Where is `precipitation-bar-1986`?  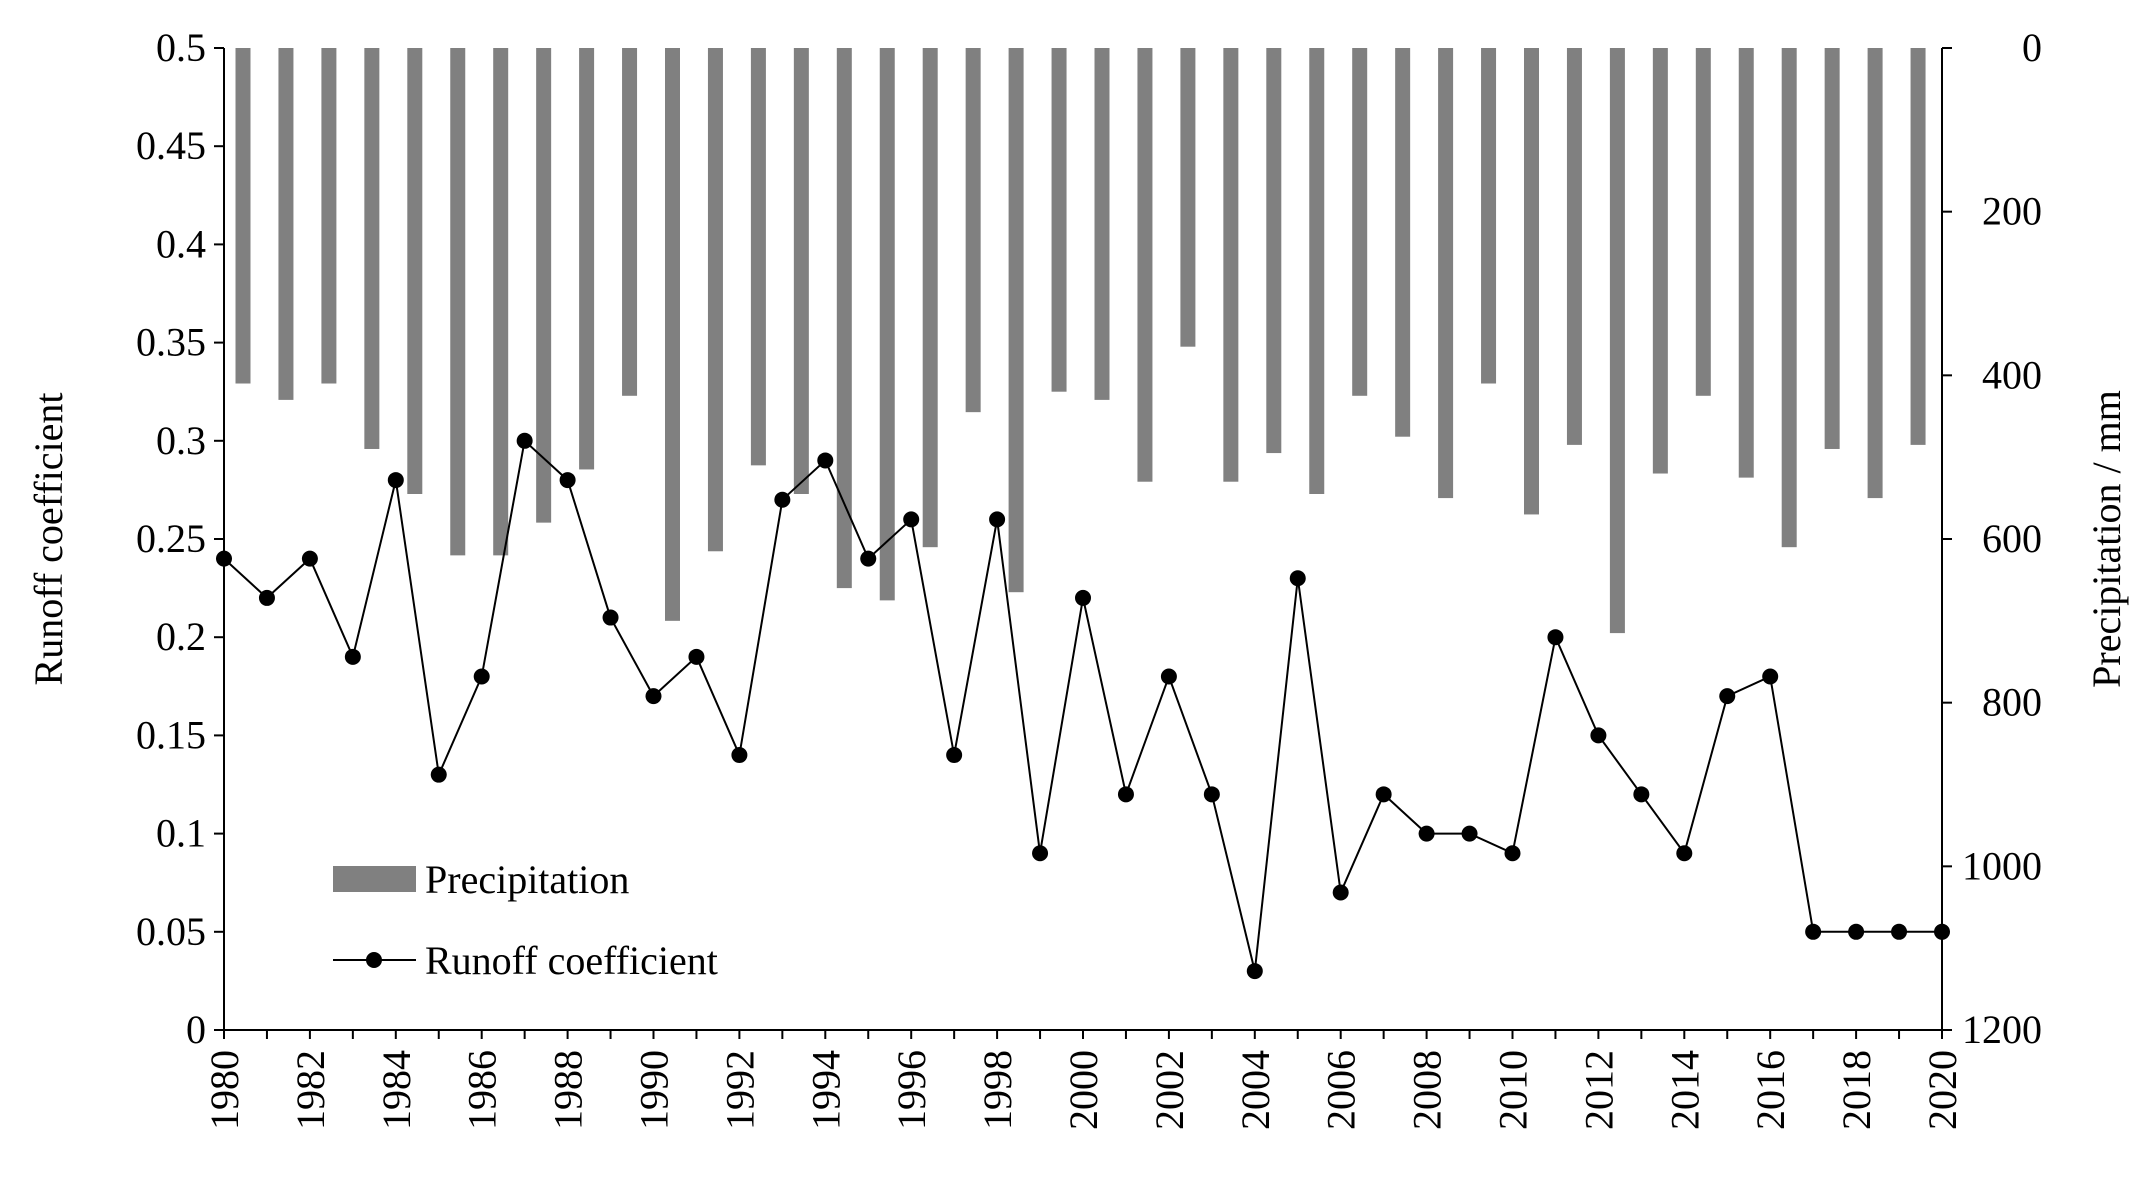 precipitation-bar-1986 is located at coordinates (501, 302).